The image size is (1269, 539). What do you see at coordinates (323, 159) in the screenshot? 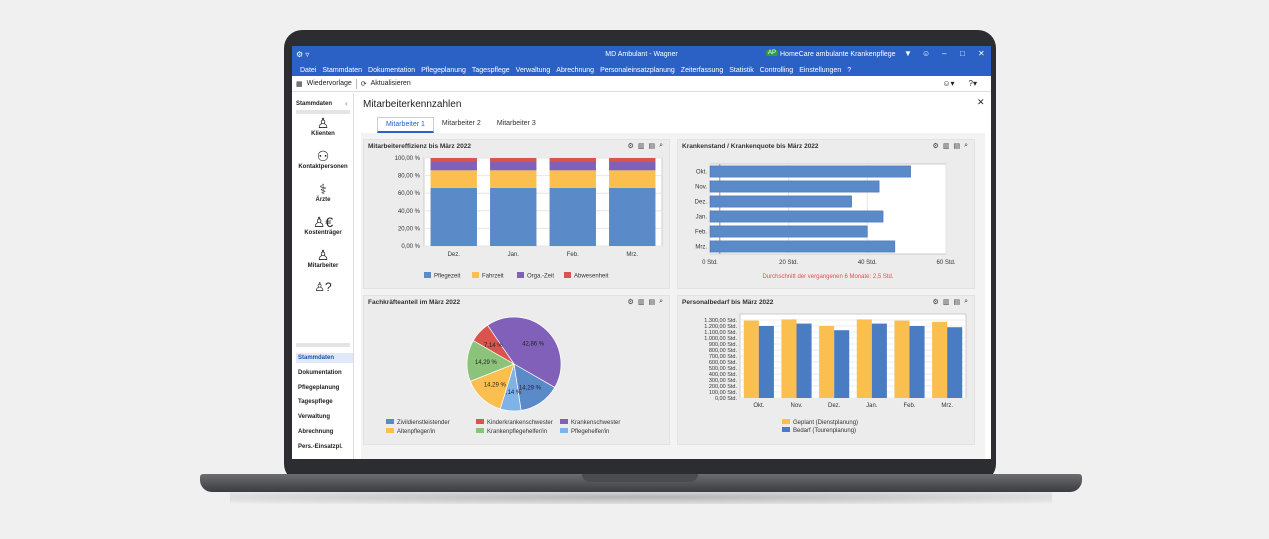
I see `sidebar-item-people: ⚇ Kontaktpersonen` at bounding box center [323, 159].